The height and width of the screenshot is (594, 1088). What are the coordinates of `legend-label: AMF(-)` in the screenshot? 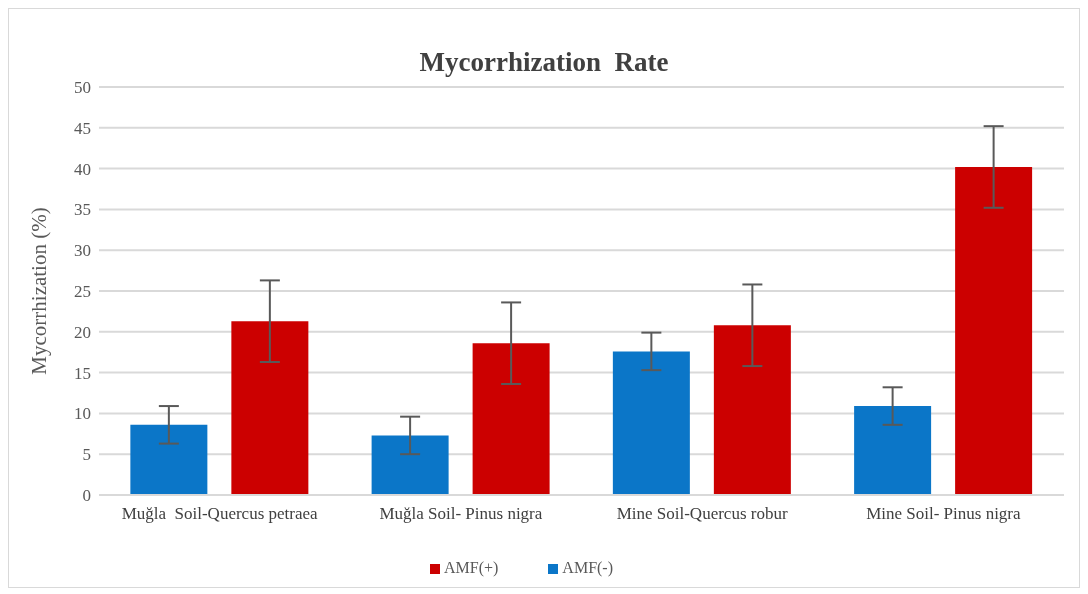 It's located at (588, 567).